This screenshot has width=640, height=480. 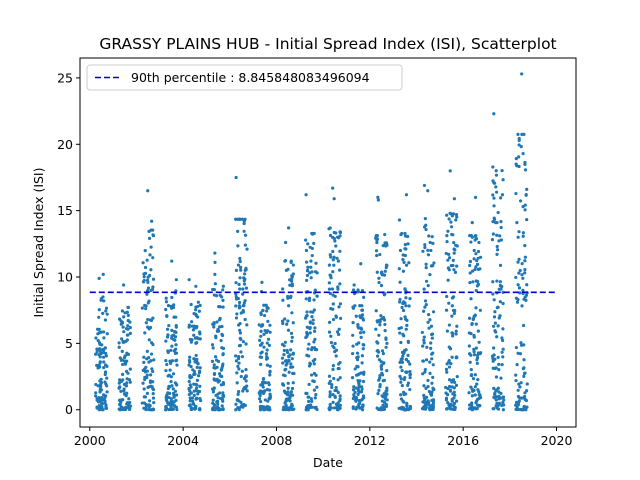 What do you see at coordinates (244, 77) in the screenshot?
I see `legend-box` at bounding box center [244, 77].